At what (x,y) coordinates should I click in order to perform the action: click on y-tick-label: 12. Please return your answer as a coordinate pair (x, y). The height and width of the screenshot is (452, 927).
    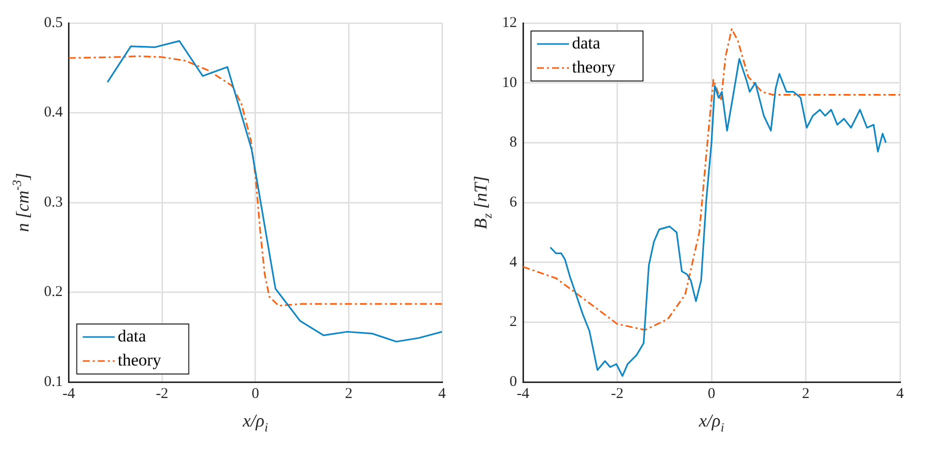
    Looking at the image, I should click on (509, 22).